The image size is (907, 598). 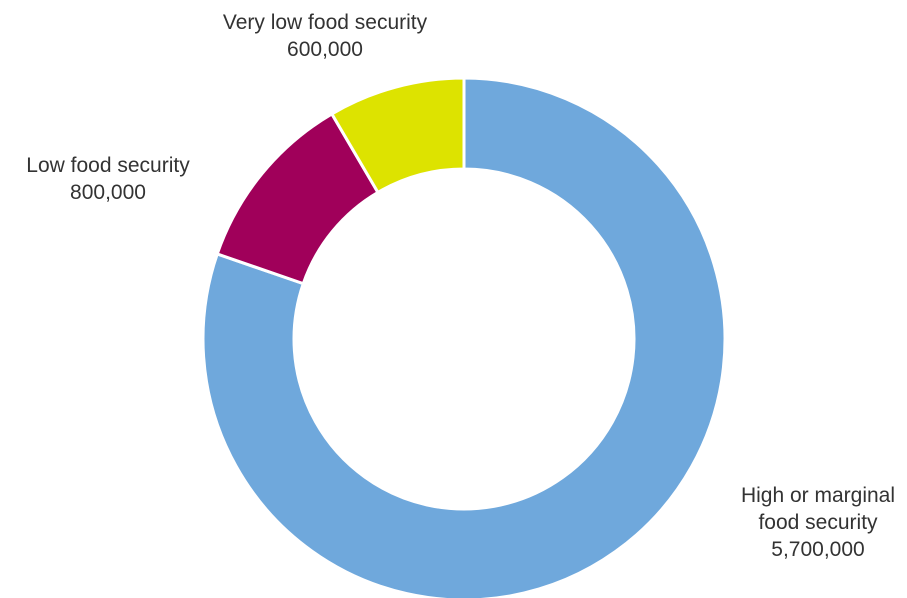 I want to click on data-label-value: 5,700,000, so click(x=817, y=549).